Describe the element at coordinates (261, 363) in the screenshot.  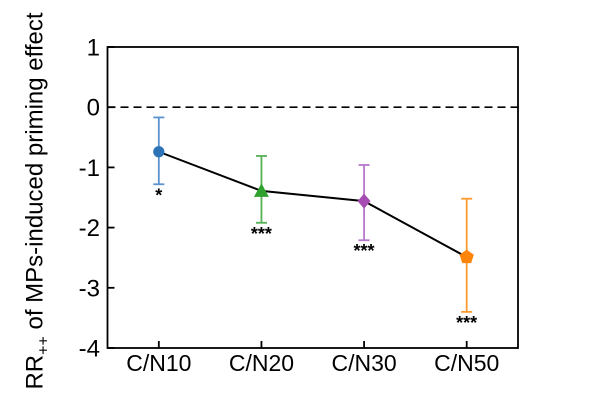
I see `x-tick-label: C/N20` at that location.